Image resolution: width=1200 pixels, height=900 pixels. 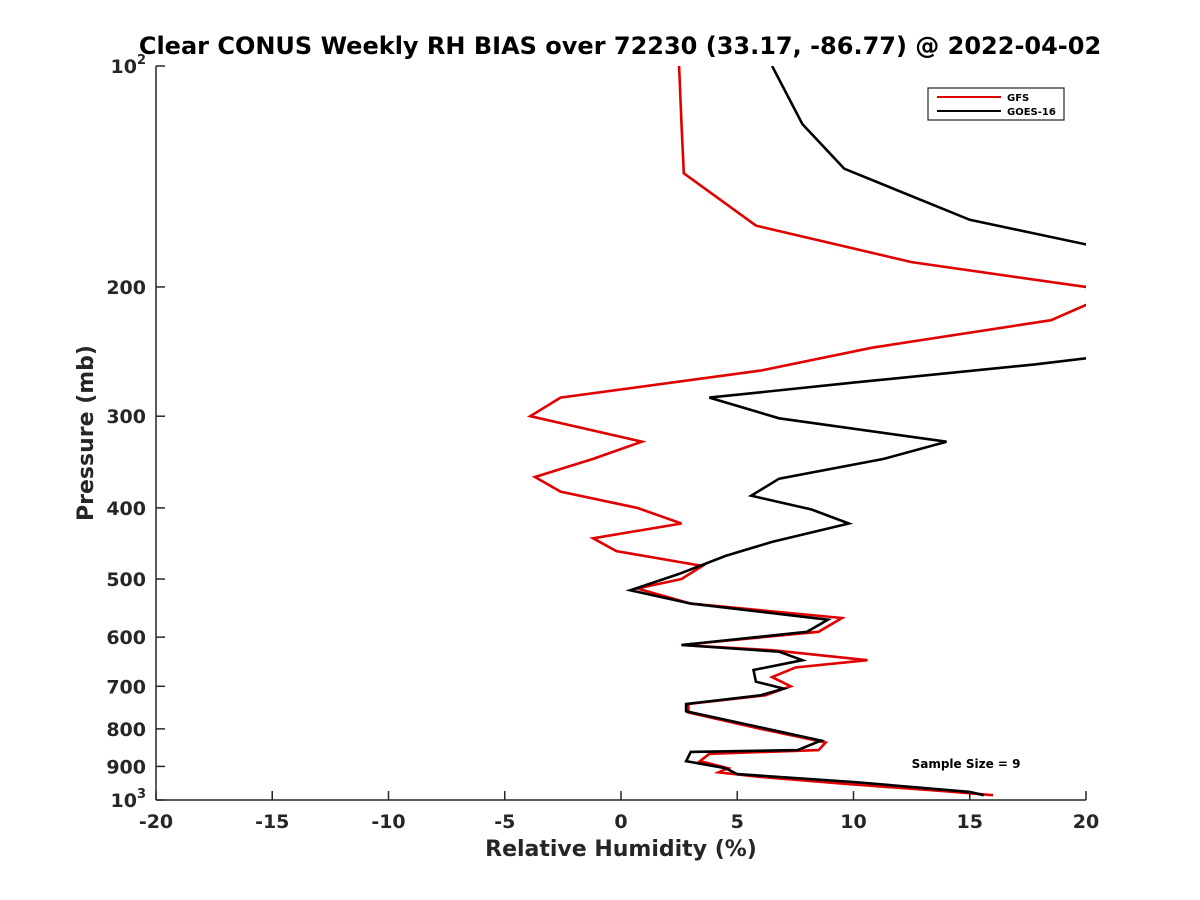 I want to click on x-tick-label: 20, so click(x=1086, y=822).